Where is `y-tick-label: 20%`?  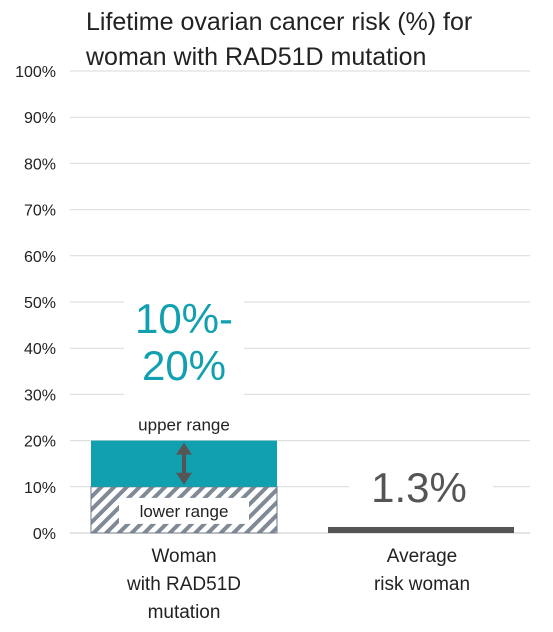 y-tick-label: 20% is located at coordinates (40, 442).